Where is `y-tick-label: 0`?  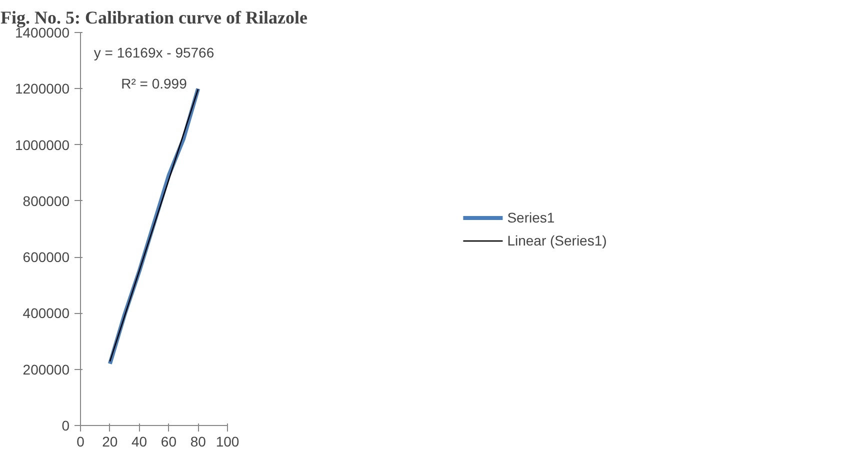 y-tick-label: 0 is located at coordinates (66, 426).